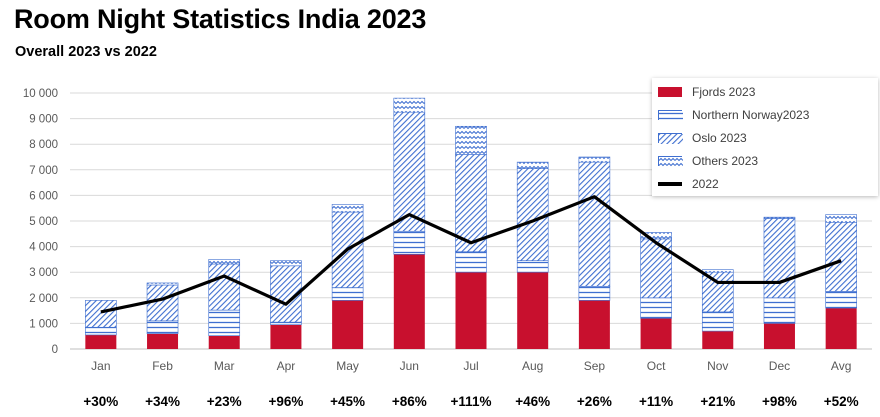  Describe the element at coordinates (40, 94) in the screenshot. I see `y-tick-label: 10 000` at that location.